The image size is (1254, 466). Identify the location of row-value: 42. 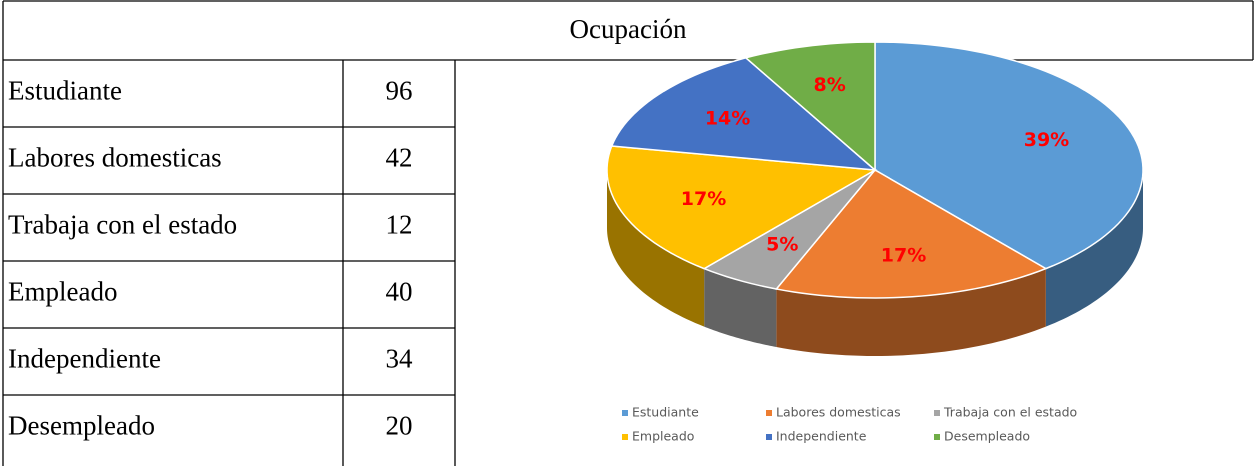
(399, 158).